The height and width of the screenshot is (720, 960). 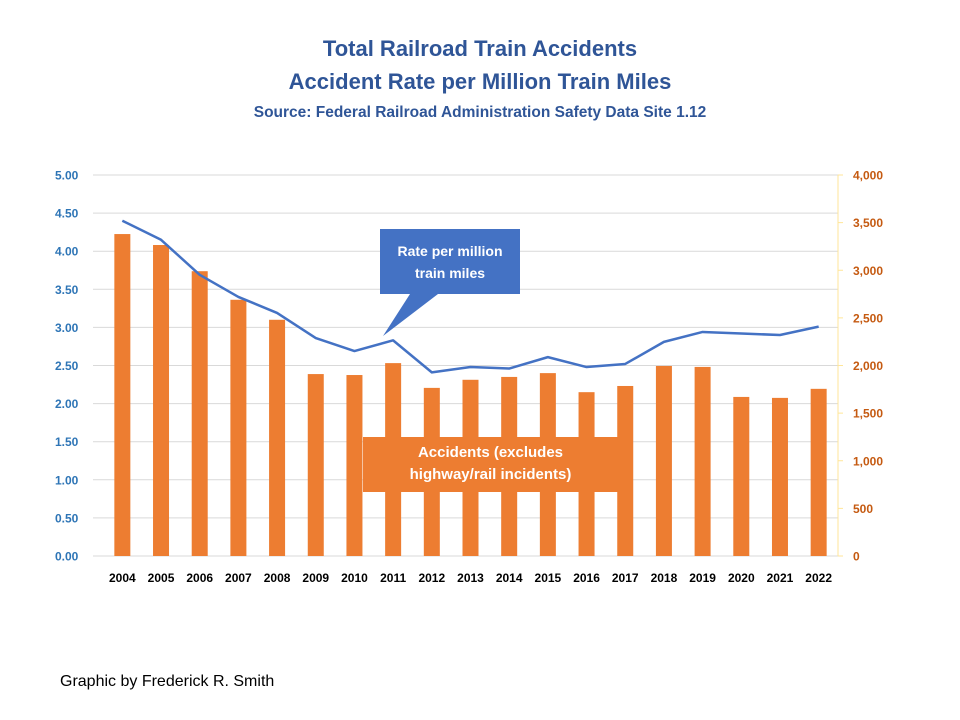 What do you see at coordinates (779, 476) in the screenshot?
I see `bar-2021` at bounding box center [779, 476].